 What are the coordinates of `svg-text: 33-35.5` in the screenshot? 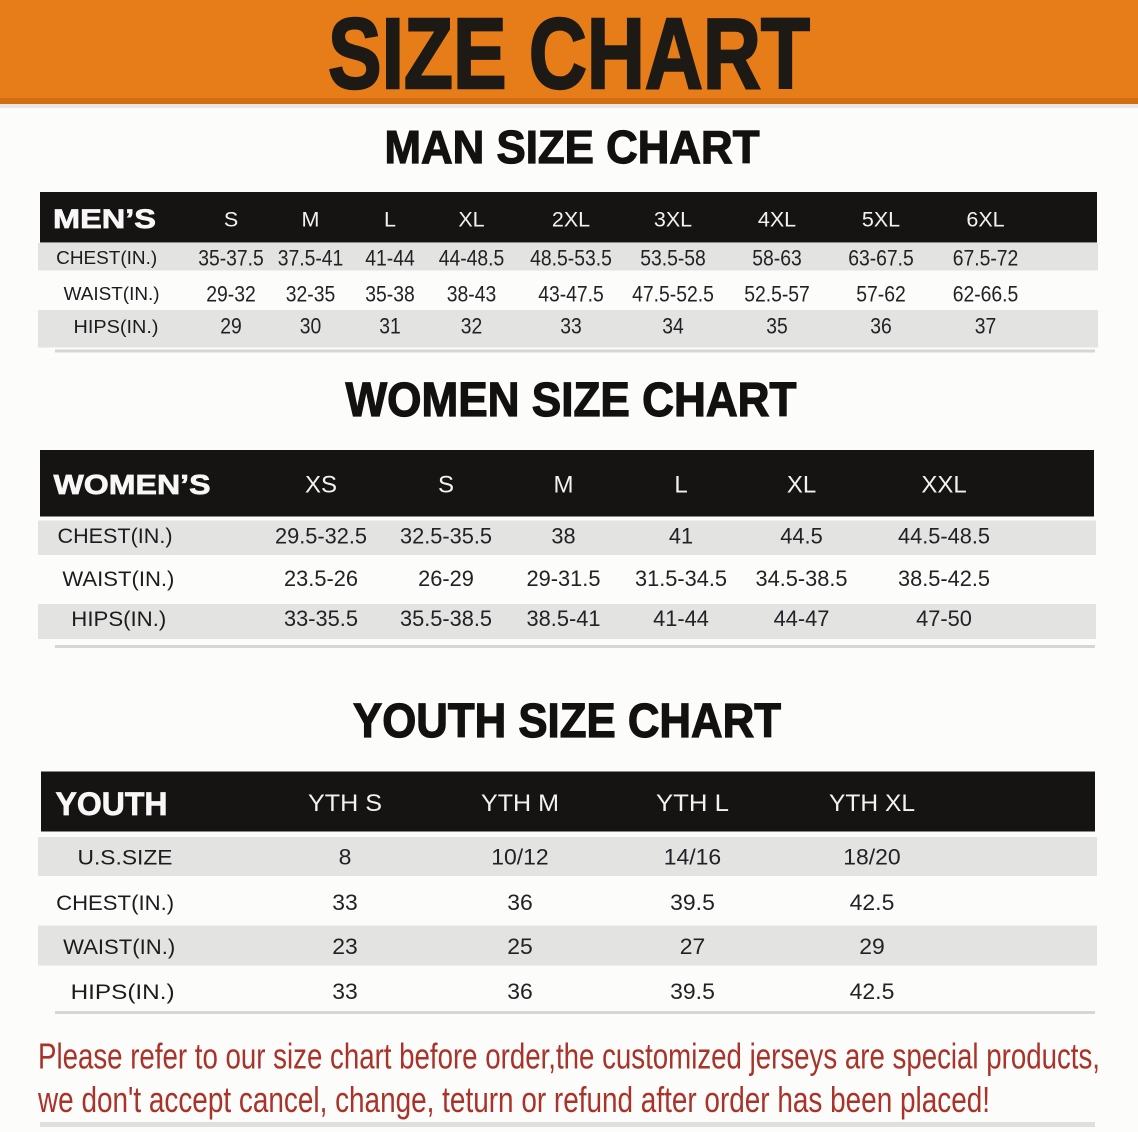 It's located at (321, 618).